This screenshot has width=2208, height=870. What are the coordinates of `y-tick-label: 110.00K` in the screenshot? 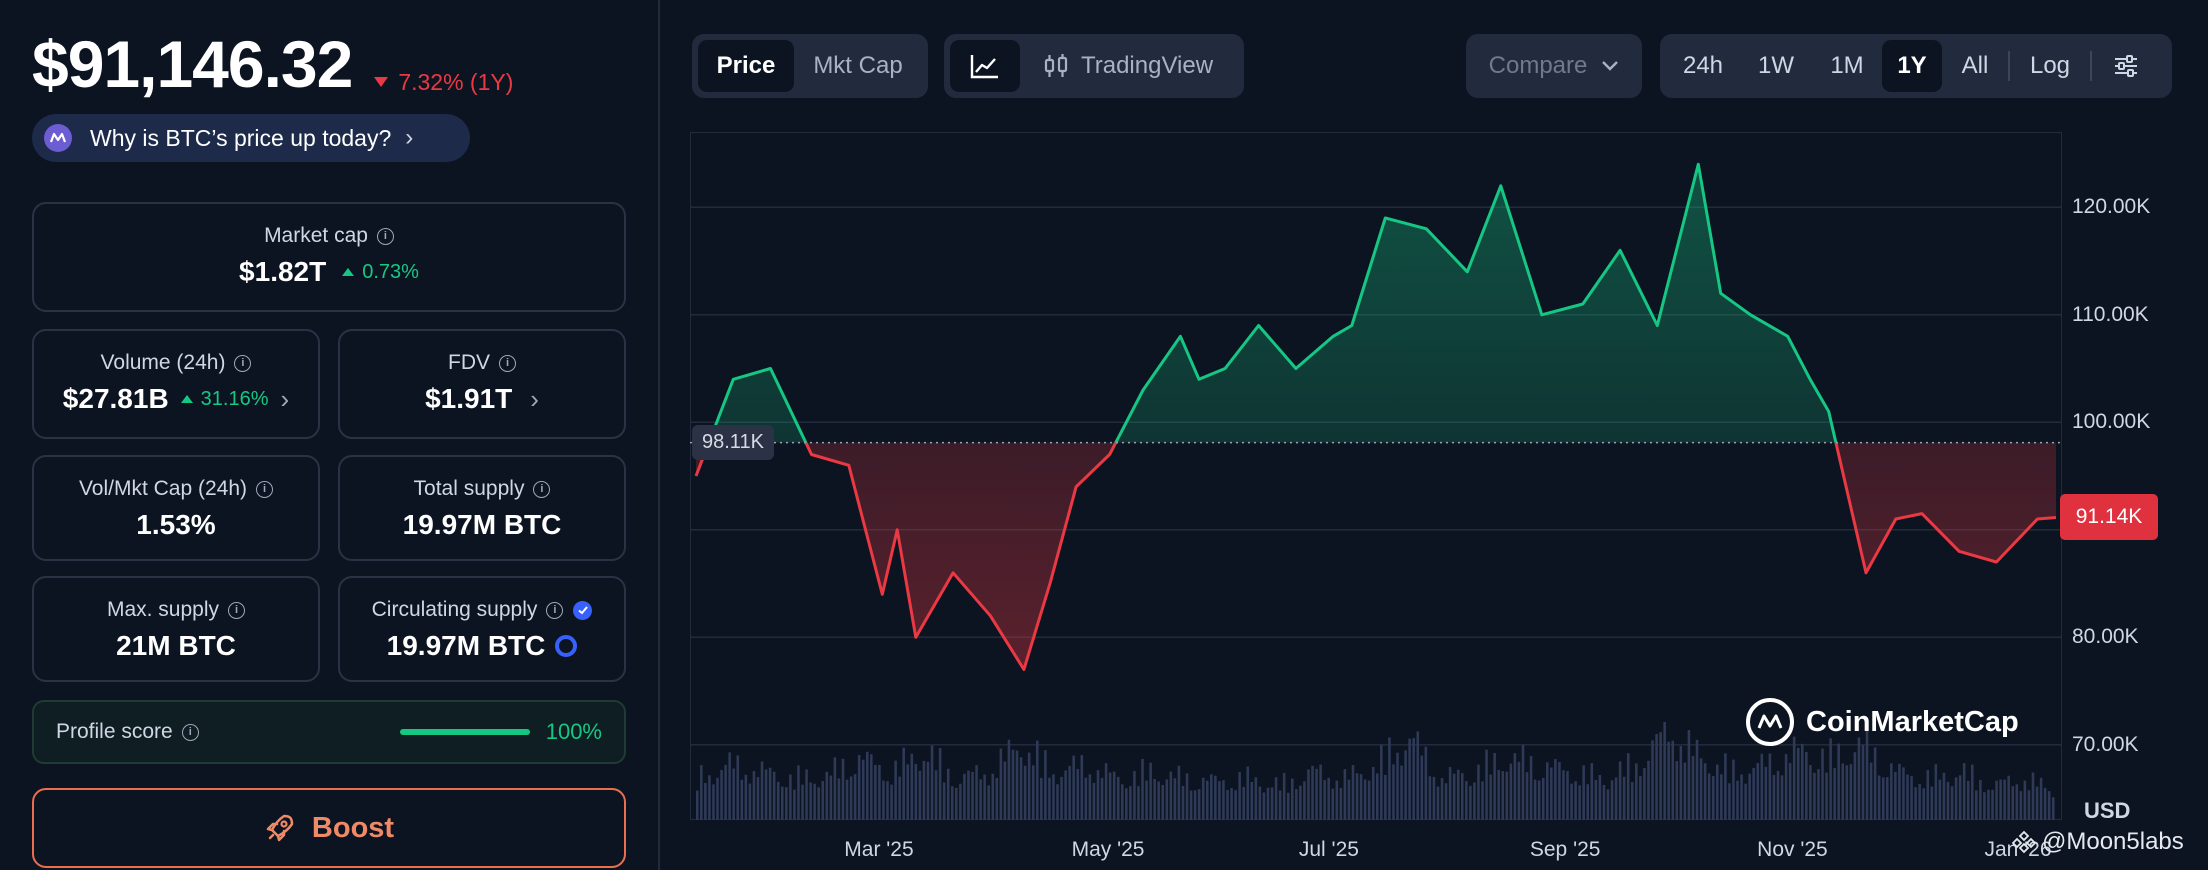 It's located at (2110, 314).